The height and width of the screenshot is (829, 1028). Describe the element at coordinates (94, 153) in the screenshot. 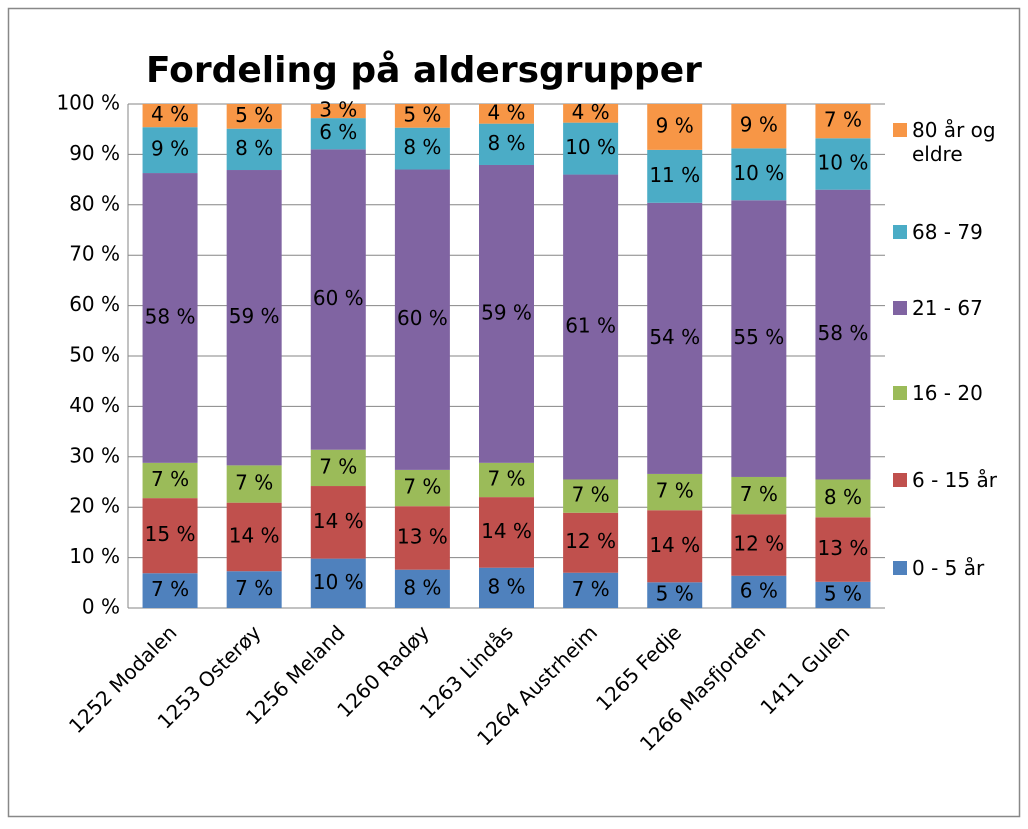

I see `y-tick-label: 90 %` at that location.